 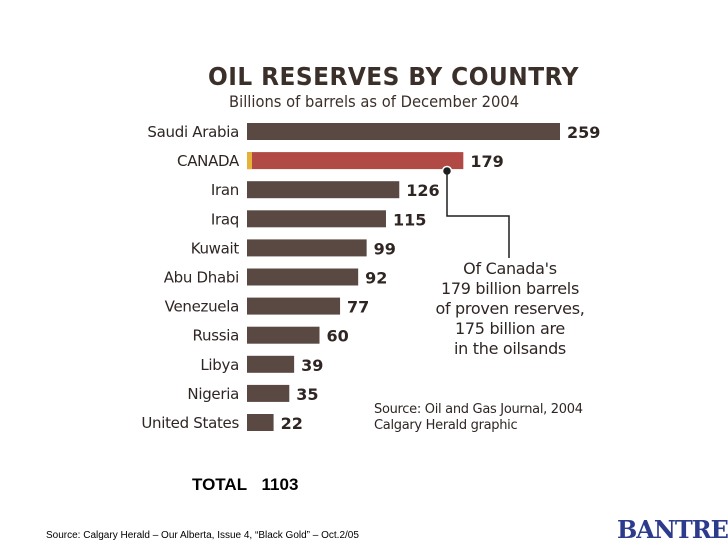 What do you see at coordinates (215, 248) in the screenshot?
I see `category-label: Kuwait` at bounding box center [215, 248].